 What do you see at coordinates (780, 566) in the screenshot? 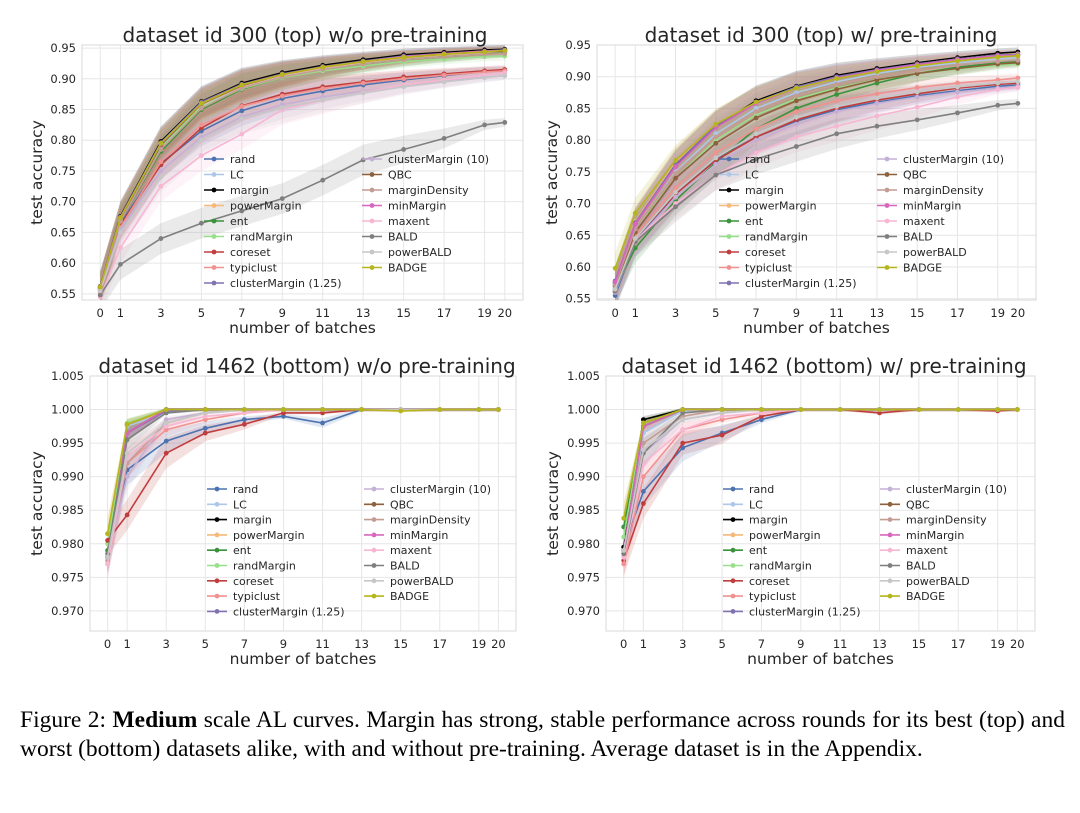
I see `legend-label-randmargin: randMargin` at bounding box center [780, 566].